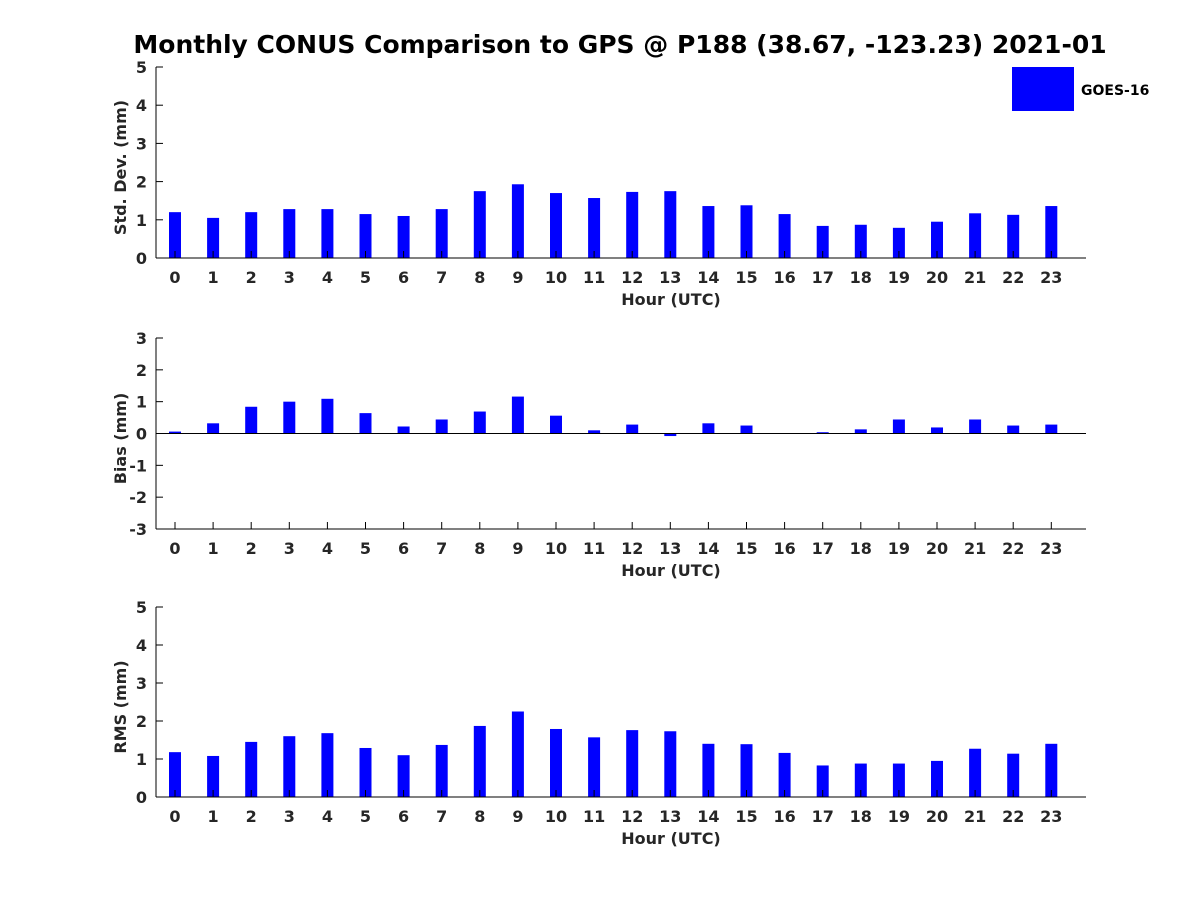 The width and height of the screenshot is (1200, 900). What do you see at coordinates (1013, 816) in the screenshot?
I see `x-tick-label: 22` at bounding box center [1013, 816].